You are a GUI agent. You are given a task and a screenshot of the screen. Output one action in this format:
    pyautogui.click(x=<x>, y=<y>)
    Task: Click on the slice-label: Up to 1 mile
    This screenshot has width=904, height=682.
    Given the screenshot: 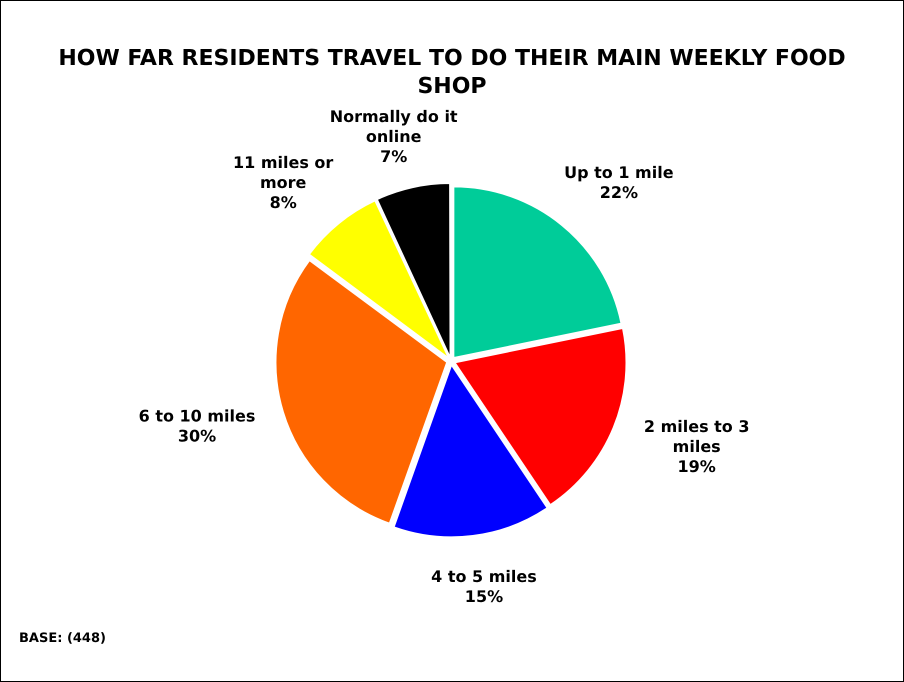 What is the action you would take?
    pyautogui.click(x=619, y=172)
    